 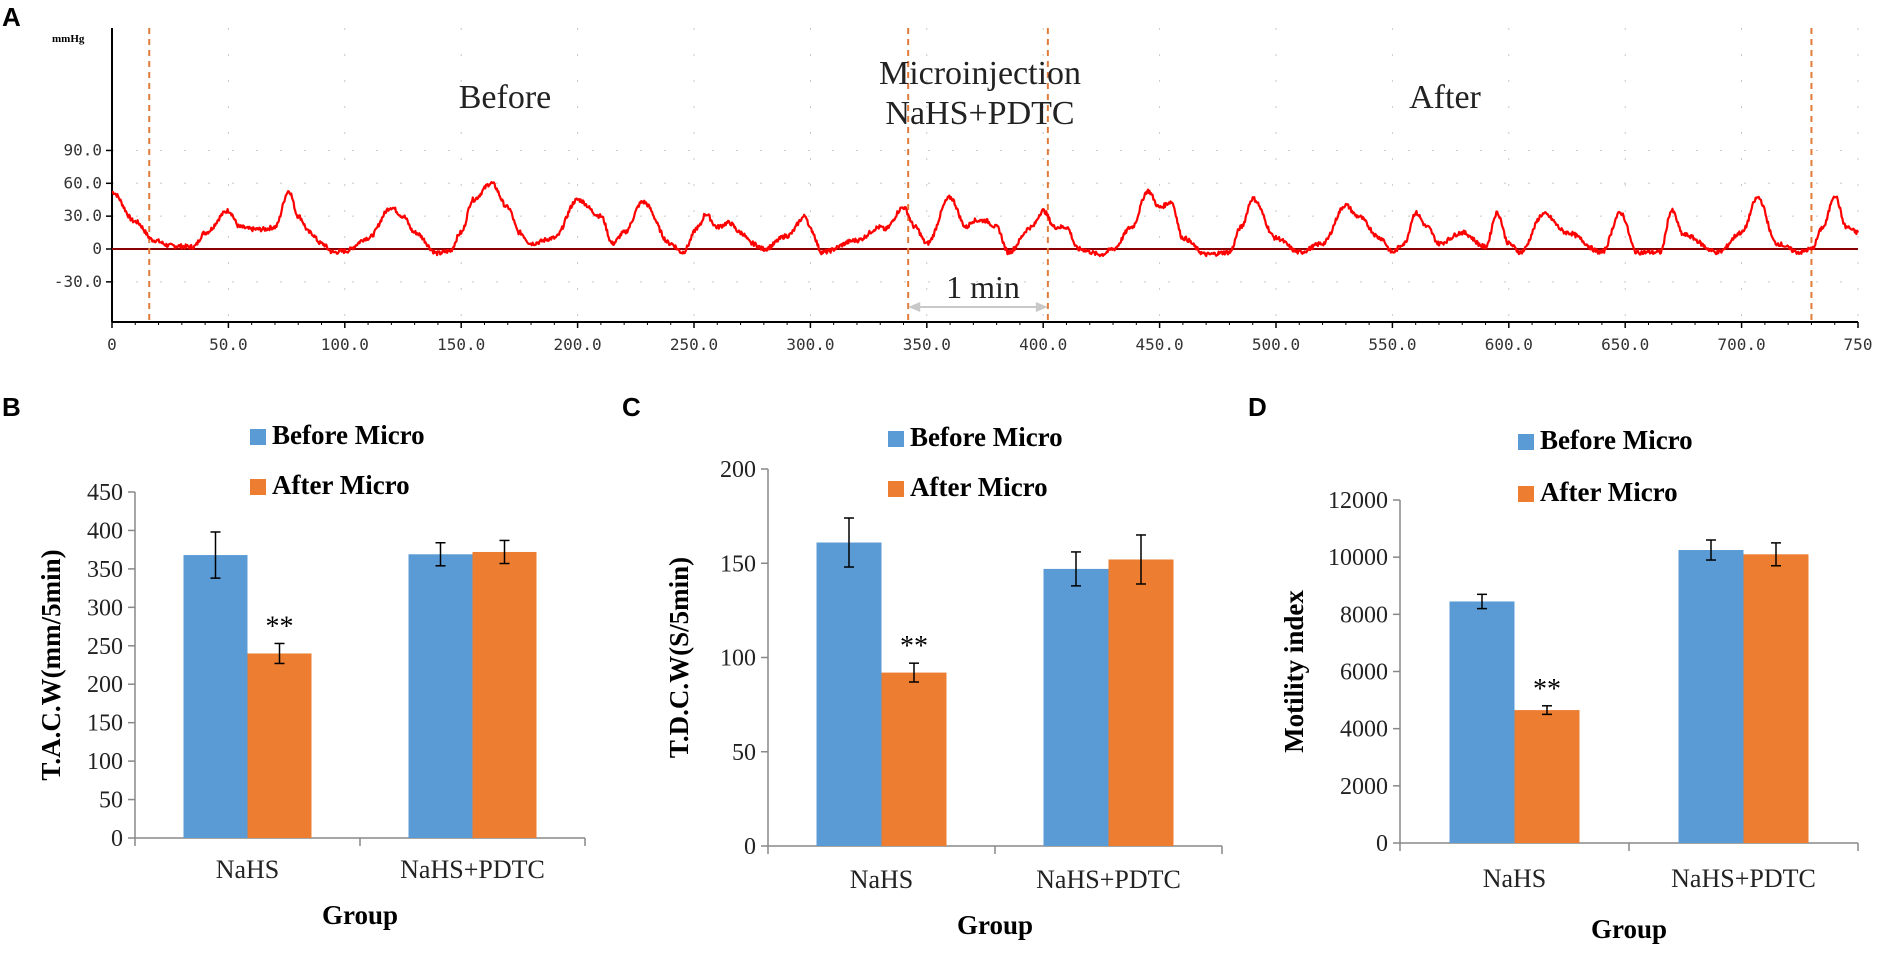 I want to click on y-axis-title: T.D.C.W(S/5min), so click(x=679, y=657).